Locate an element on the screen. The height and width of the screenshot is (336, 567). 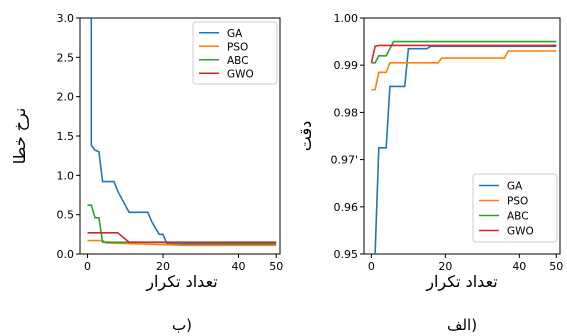
y-tick-label: 1.0 is located at coordinates (66, 175).